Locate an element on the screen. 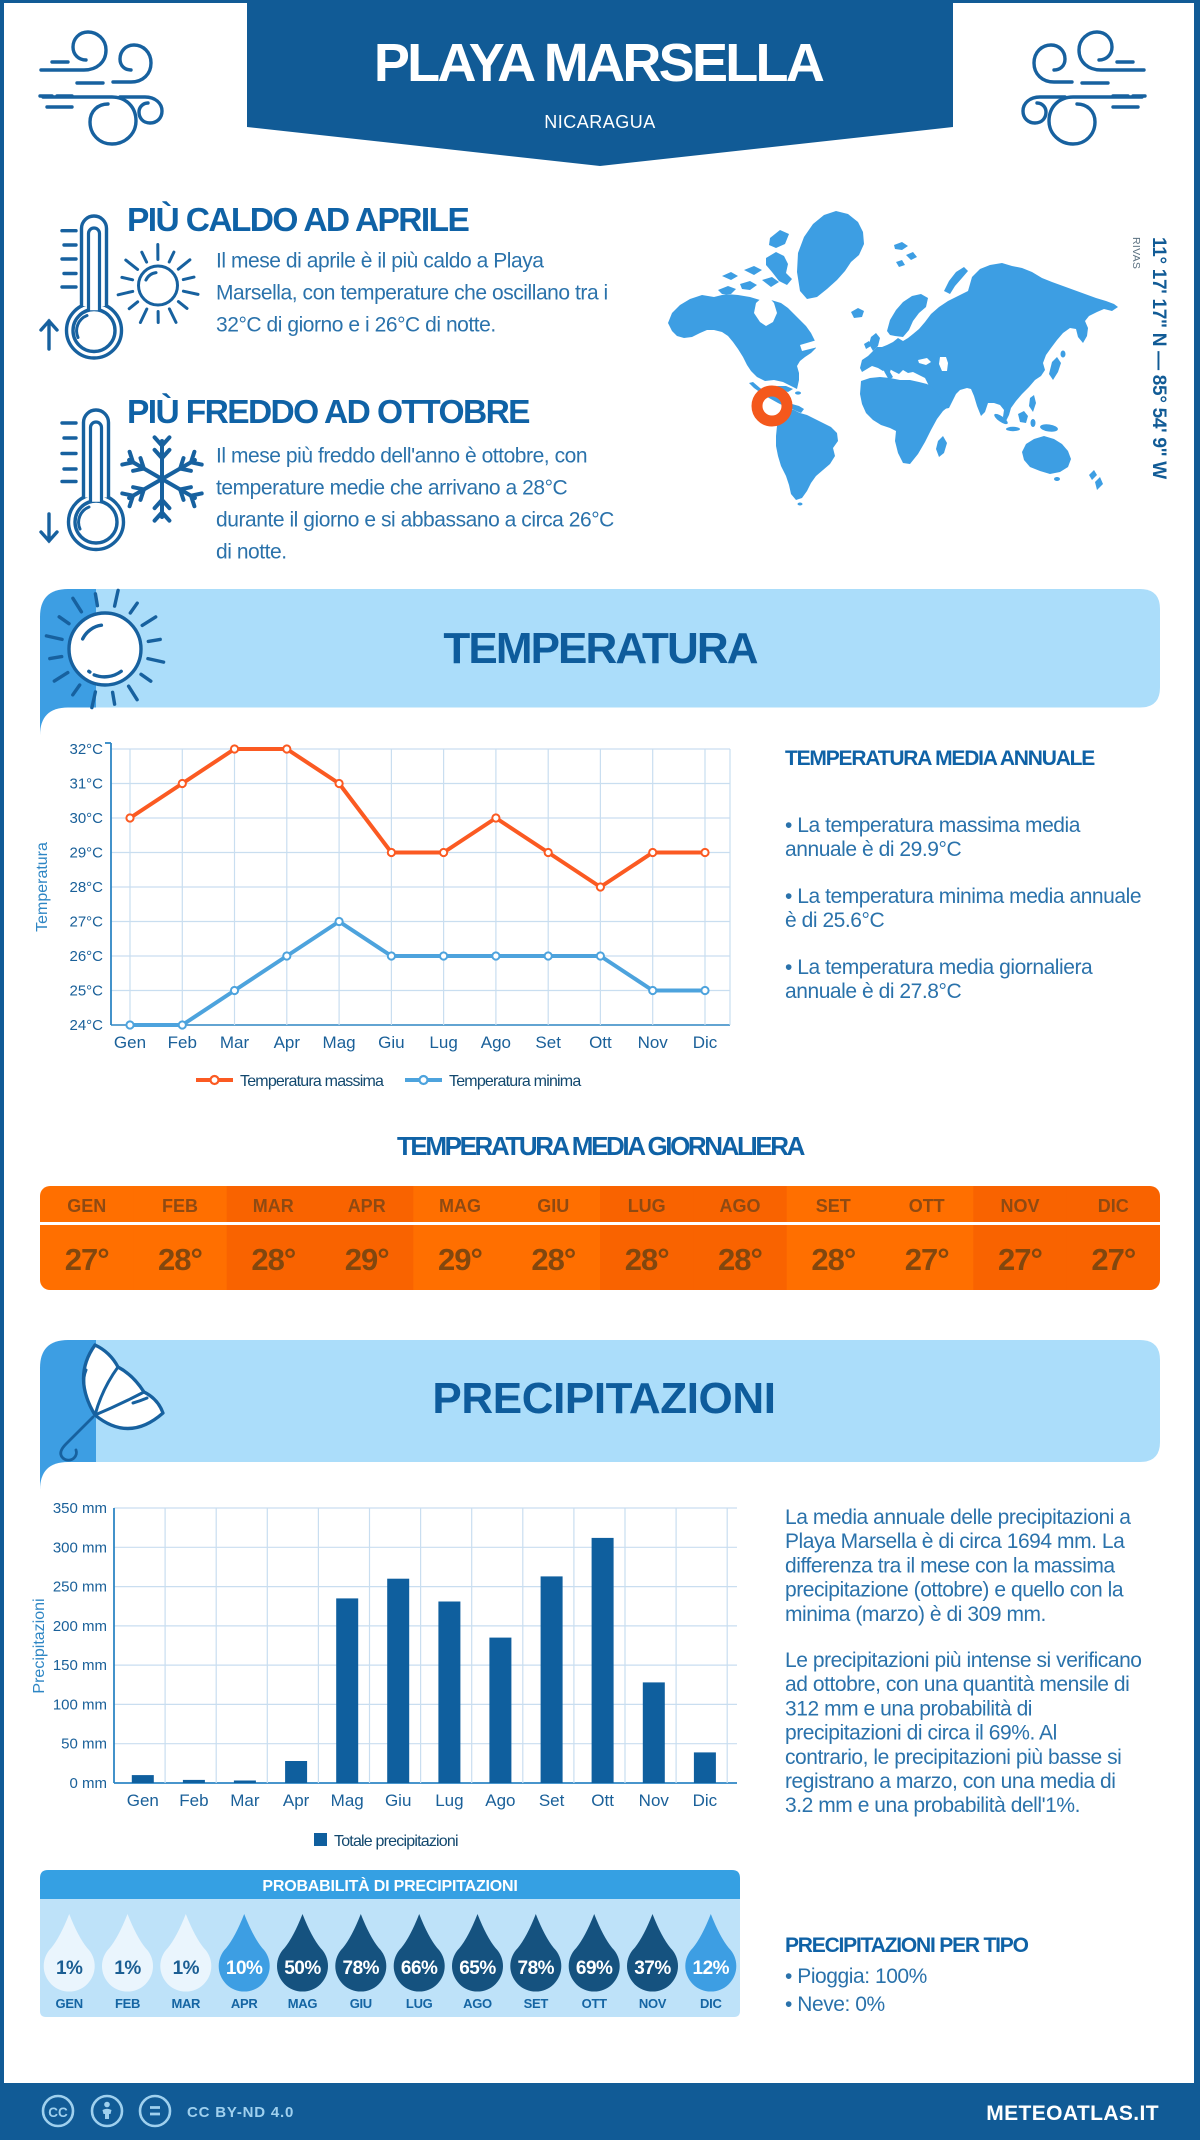 Image resolution: width=1200 pixels, height=2140 pixels. svg-text: 24°C is located at coordinates (86, 1025).